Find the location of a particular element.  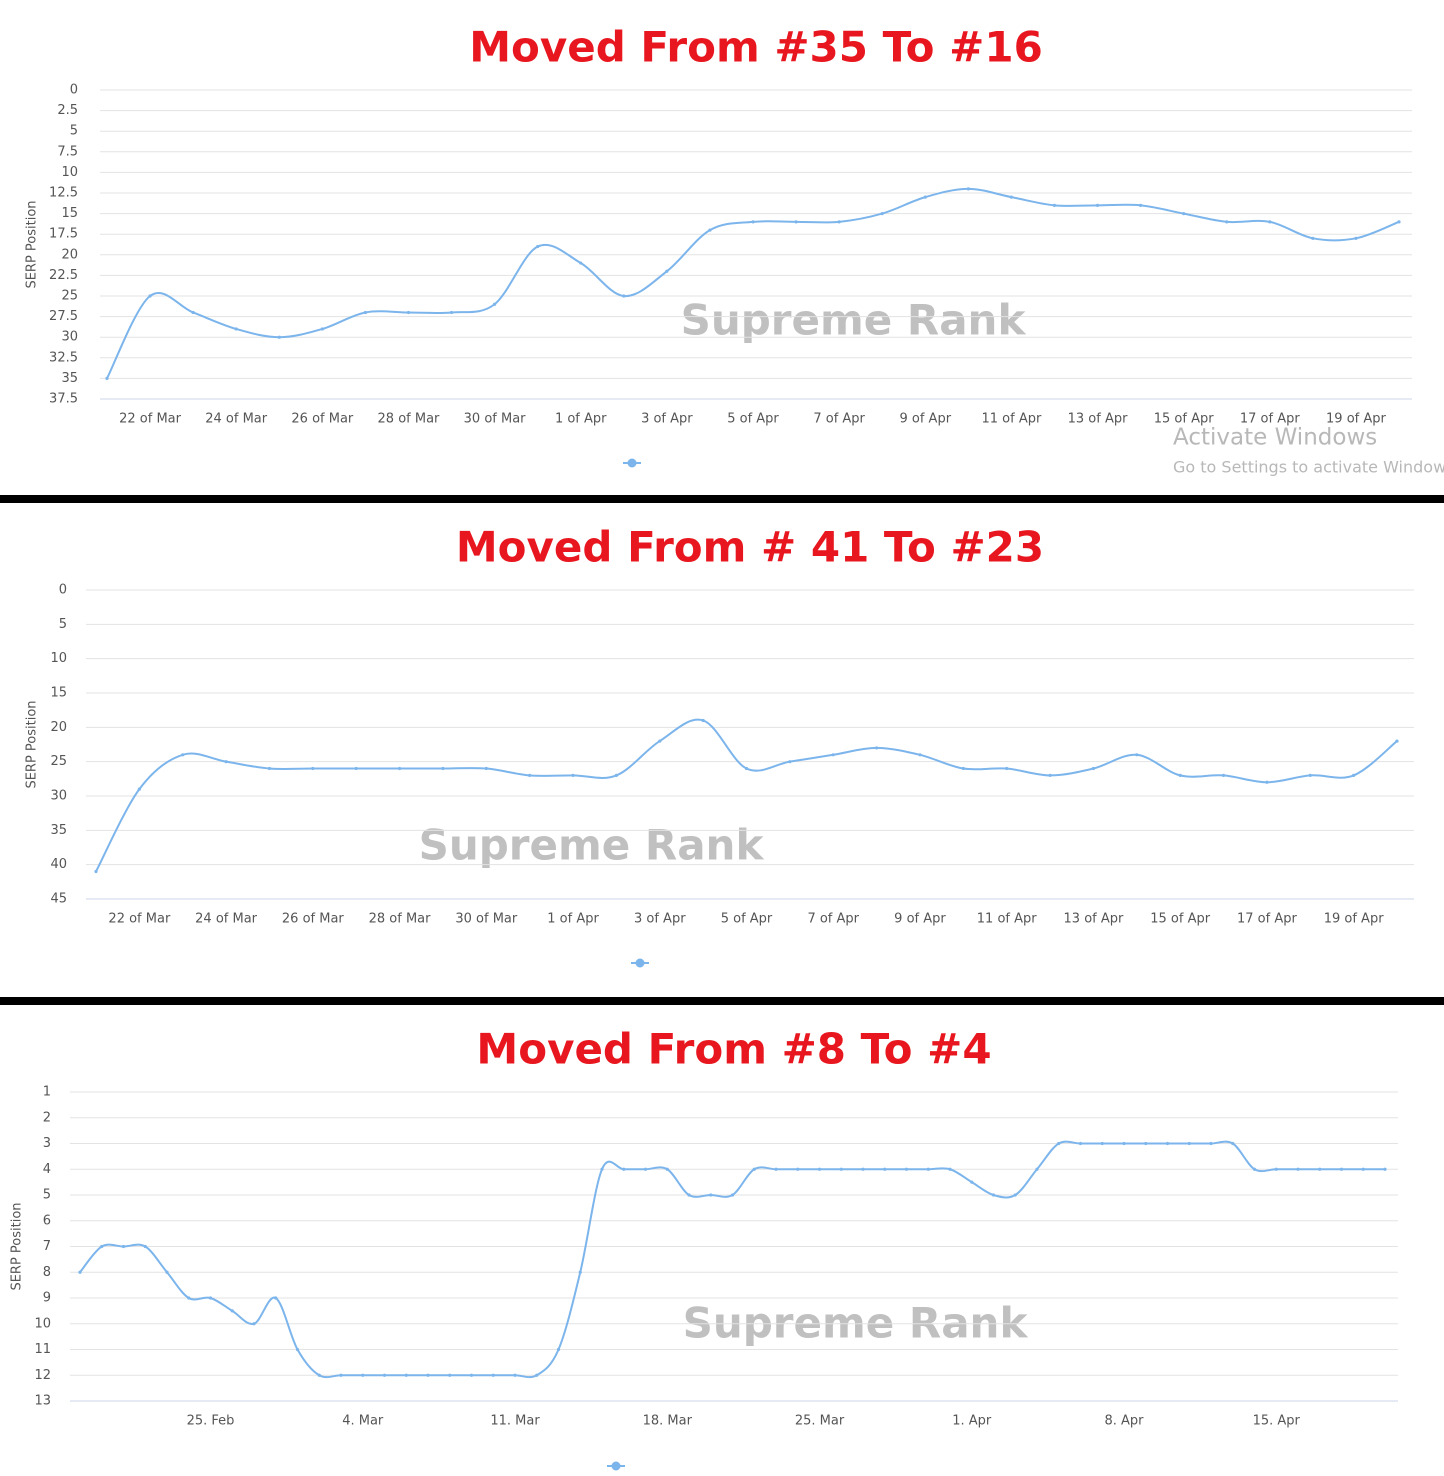

chart-title: Moved From # 41 To #23 is located at coordinates (750, 547).